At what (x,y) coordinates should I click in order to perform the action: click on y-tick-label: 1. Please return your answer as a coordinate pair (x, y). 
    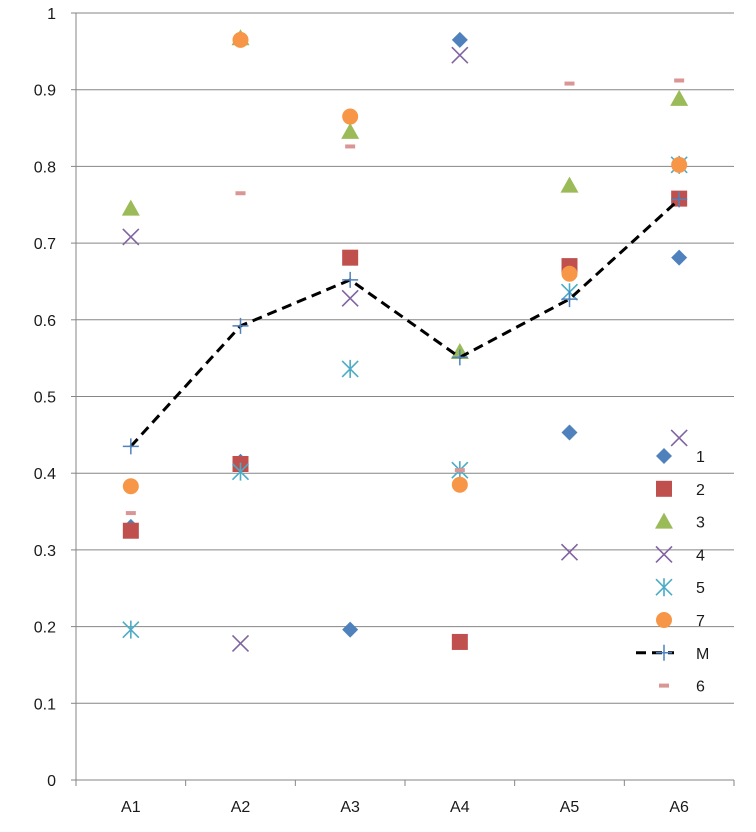
    Looking at the image, I should click on (51, 14).